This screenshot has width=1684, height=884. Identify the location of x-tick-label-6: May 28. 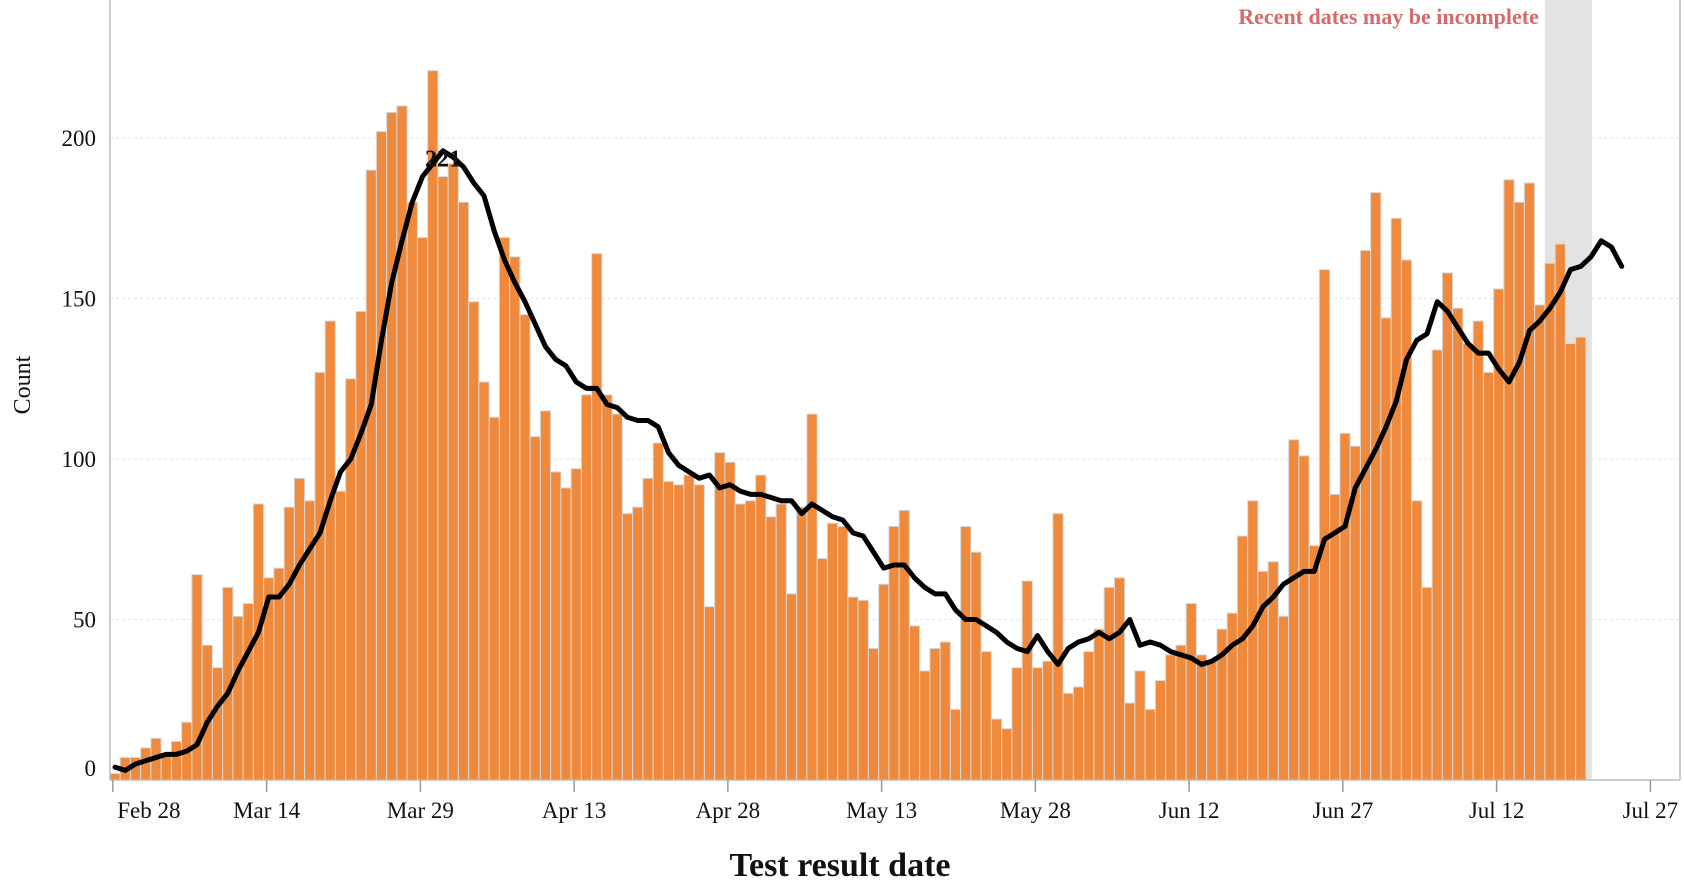
(1035, 810).